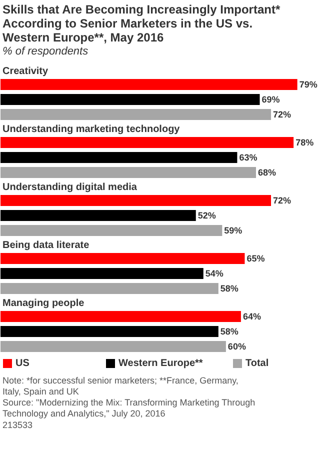 This screenshot has width=325, height=462. I want to click on legend-label: Western Europe**, so click(160, 363).